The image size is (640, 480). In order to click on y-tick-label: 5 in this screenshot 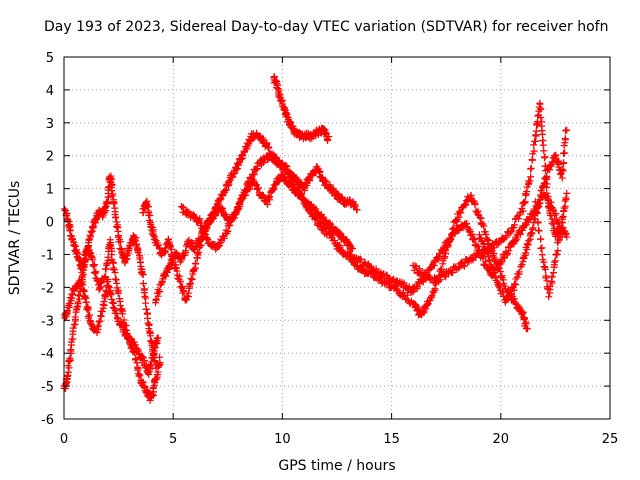, I will do `click(50, 58)`.